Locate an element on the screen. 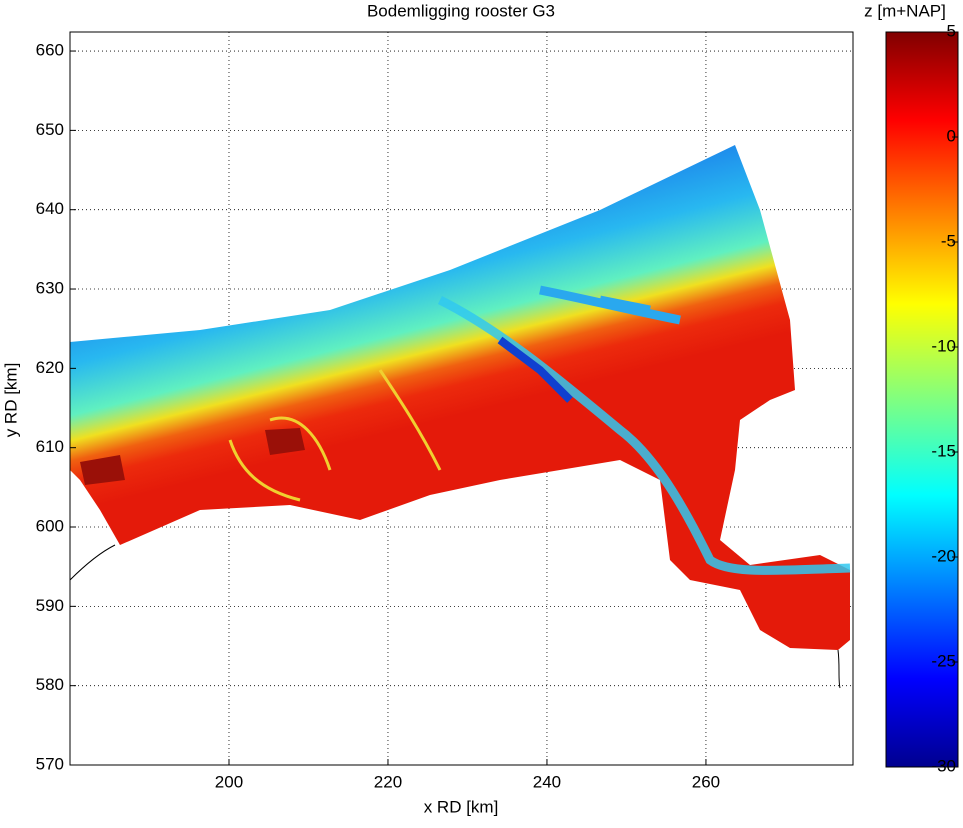 The image size is (963, 828). x-tick-label: 240 is located at coordinates (547, 781).